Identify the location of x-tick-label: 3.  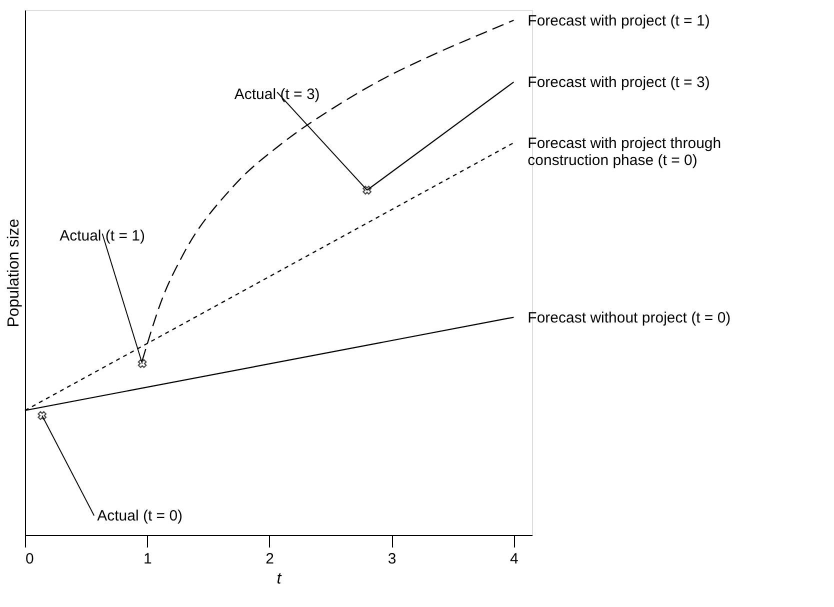
(392, 559).